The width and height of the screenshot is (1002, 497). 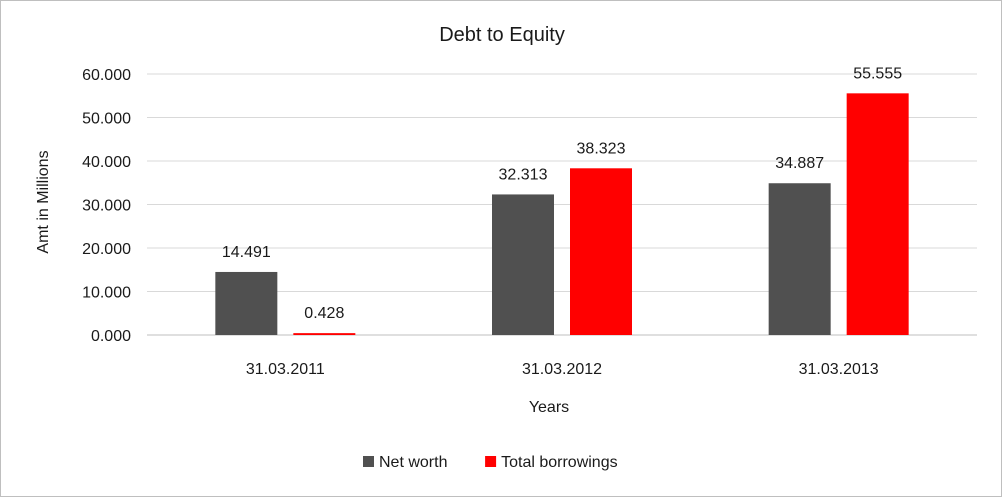 What do you see at coordinates (839, 369) in the screenshot?
I see `x-tick-label: 31.03.2013` at bounding box center [839, 369].